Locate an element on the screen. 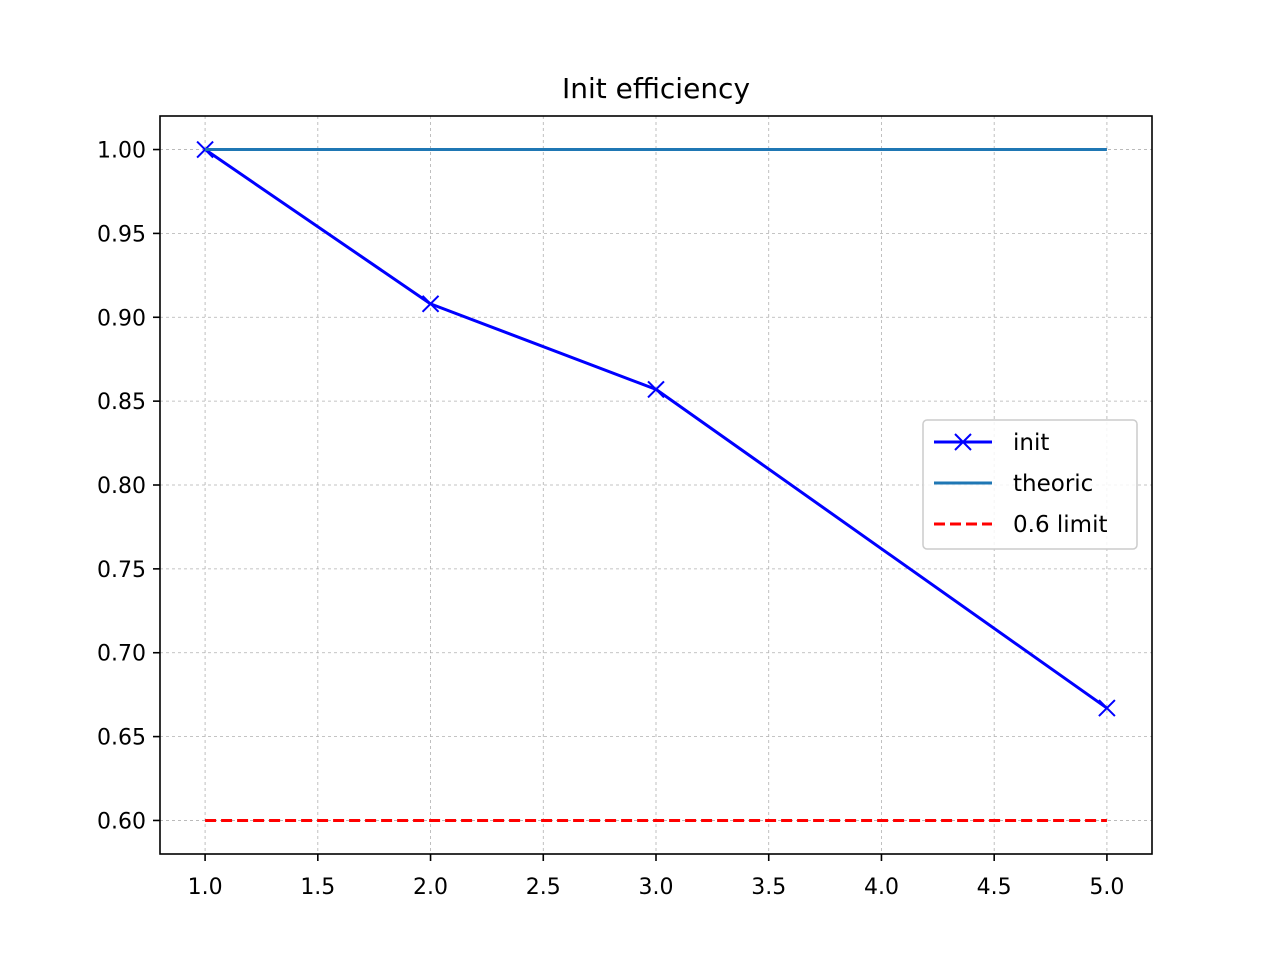 The height and width of the screenshot is (960, 1280). y-axis: 0.60 0.65 0.70 0.75 0.80 0.85 0.90 0.95 1.00 is located at coordinates (128, 486).